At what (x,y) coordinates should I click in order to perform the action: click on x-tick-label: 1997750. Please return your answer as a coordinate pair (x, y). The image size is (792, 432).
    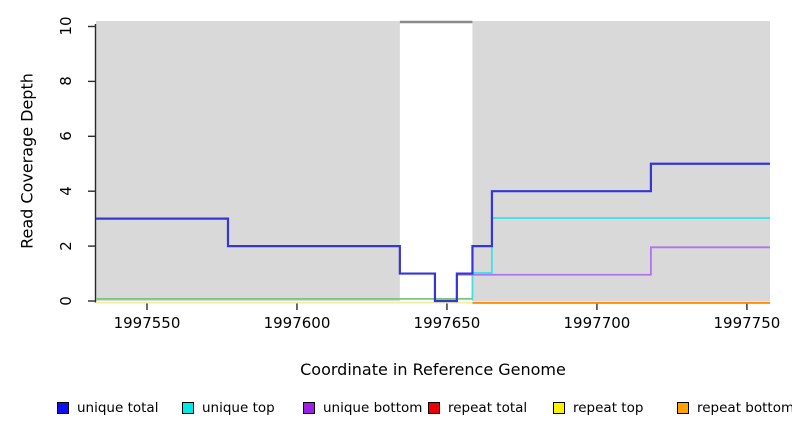
    Looking at the image, I should click on (747, 323).